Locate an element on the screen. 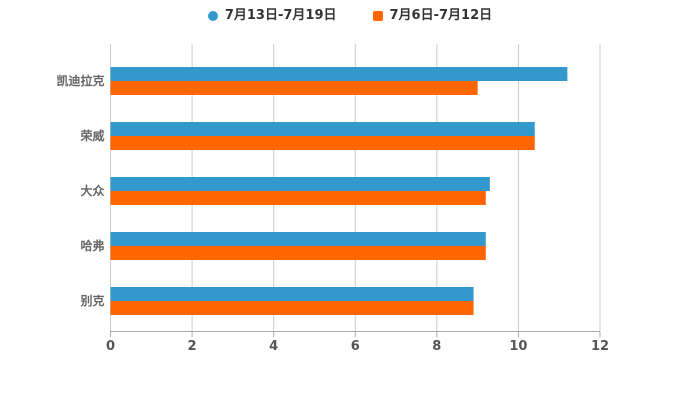 The width and height of the screenshot is (700, 404). legend-label-week2: 7月13日-7月19日 is located at coordinates (280, 15).